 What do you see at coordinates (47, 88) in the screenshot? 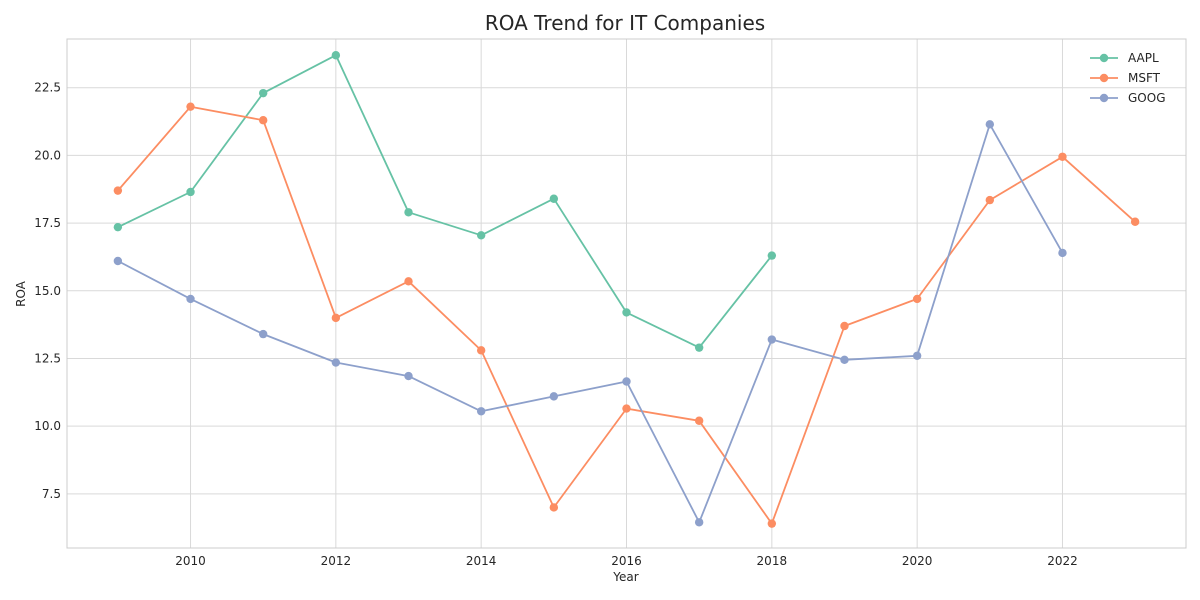
I see `y-tick-label: 22.5` at bounding box center [47, 88].